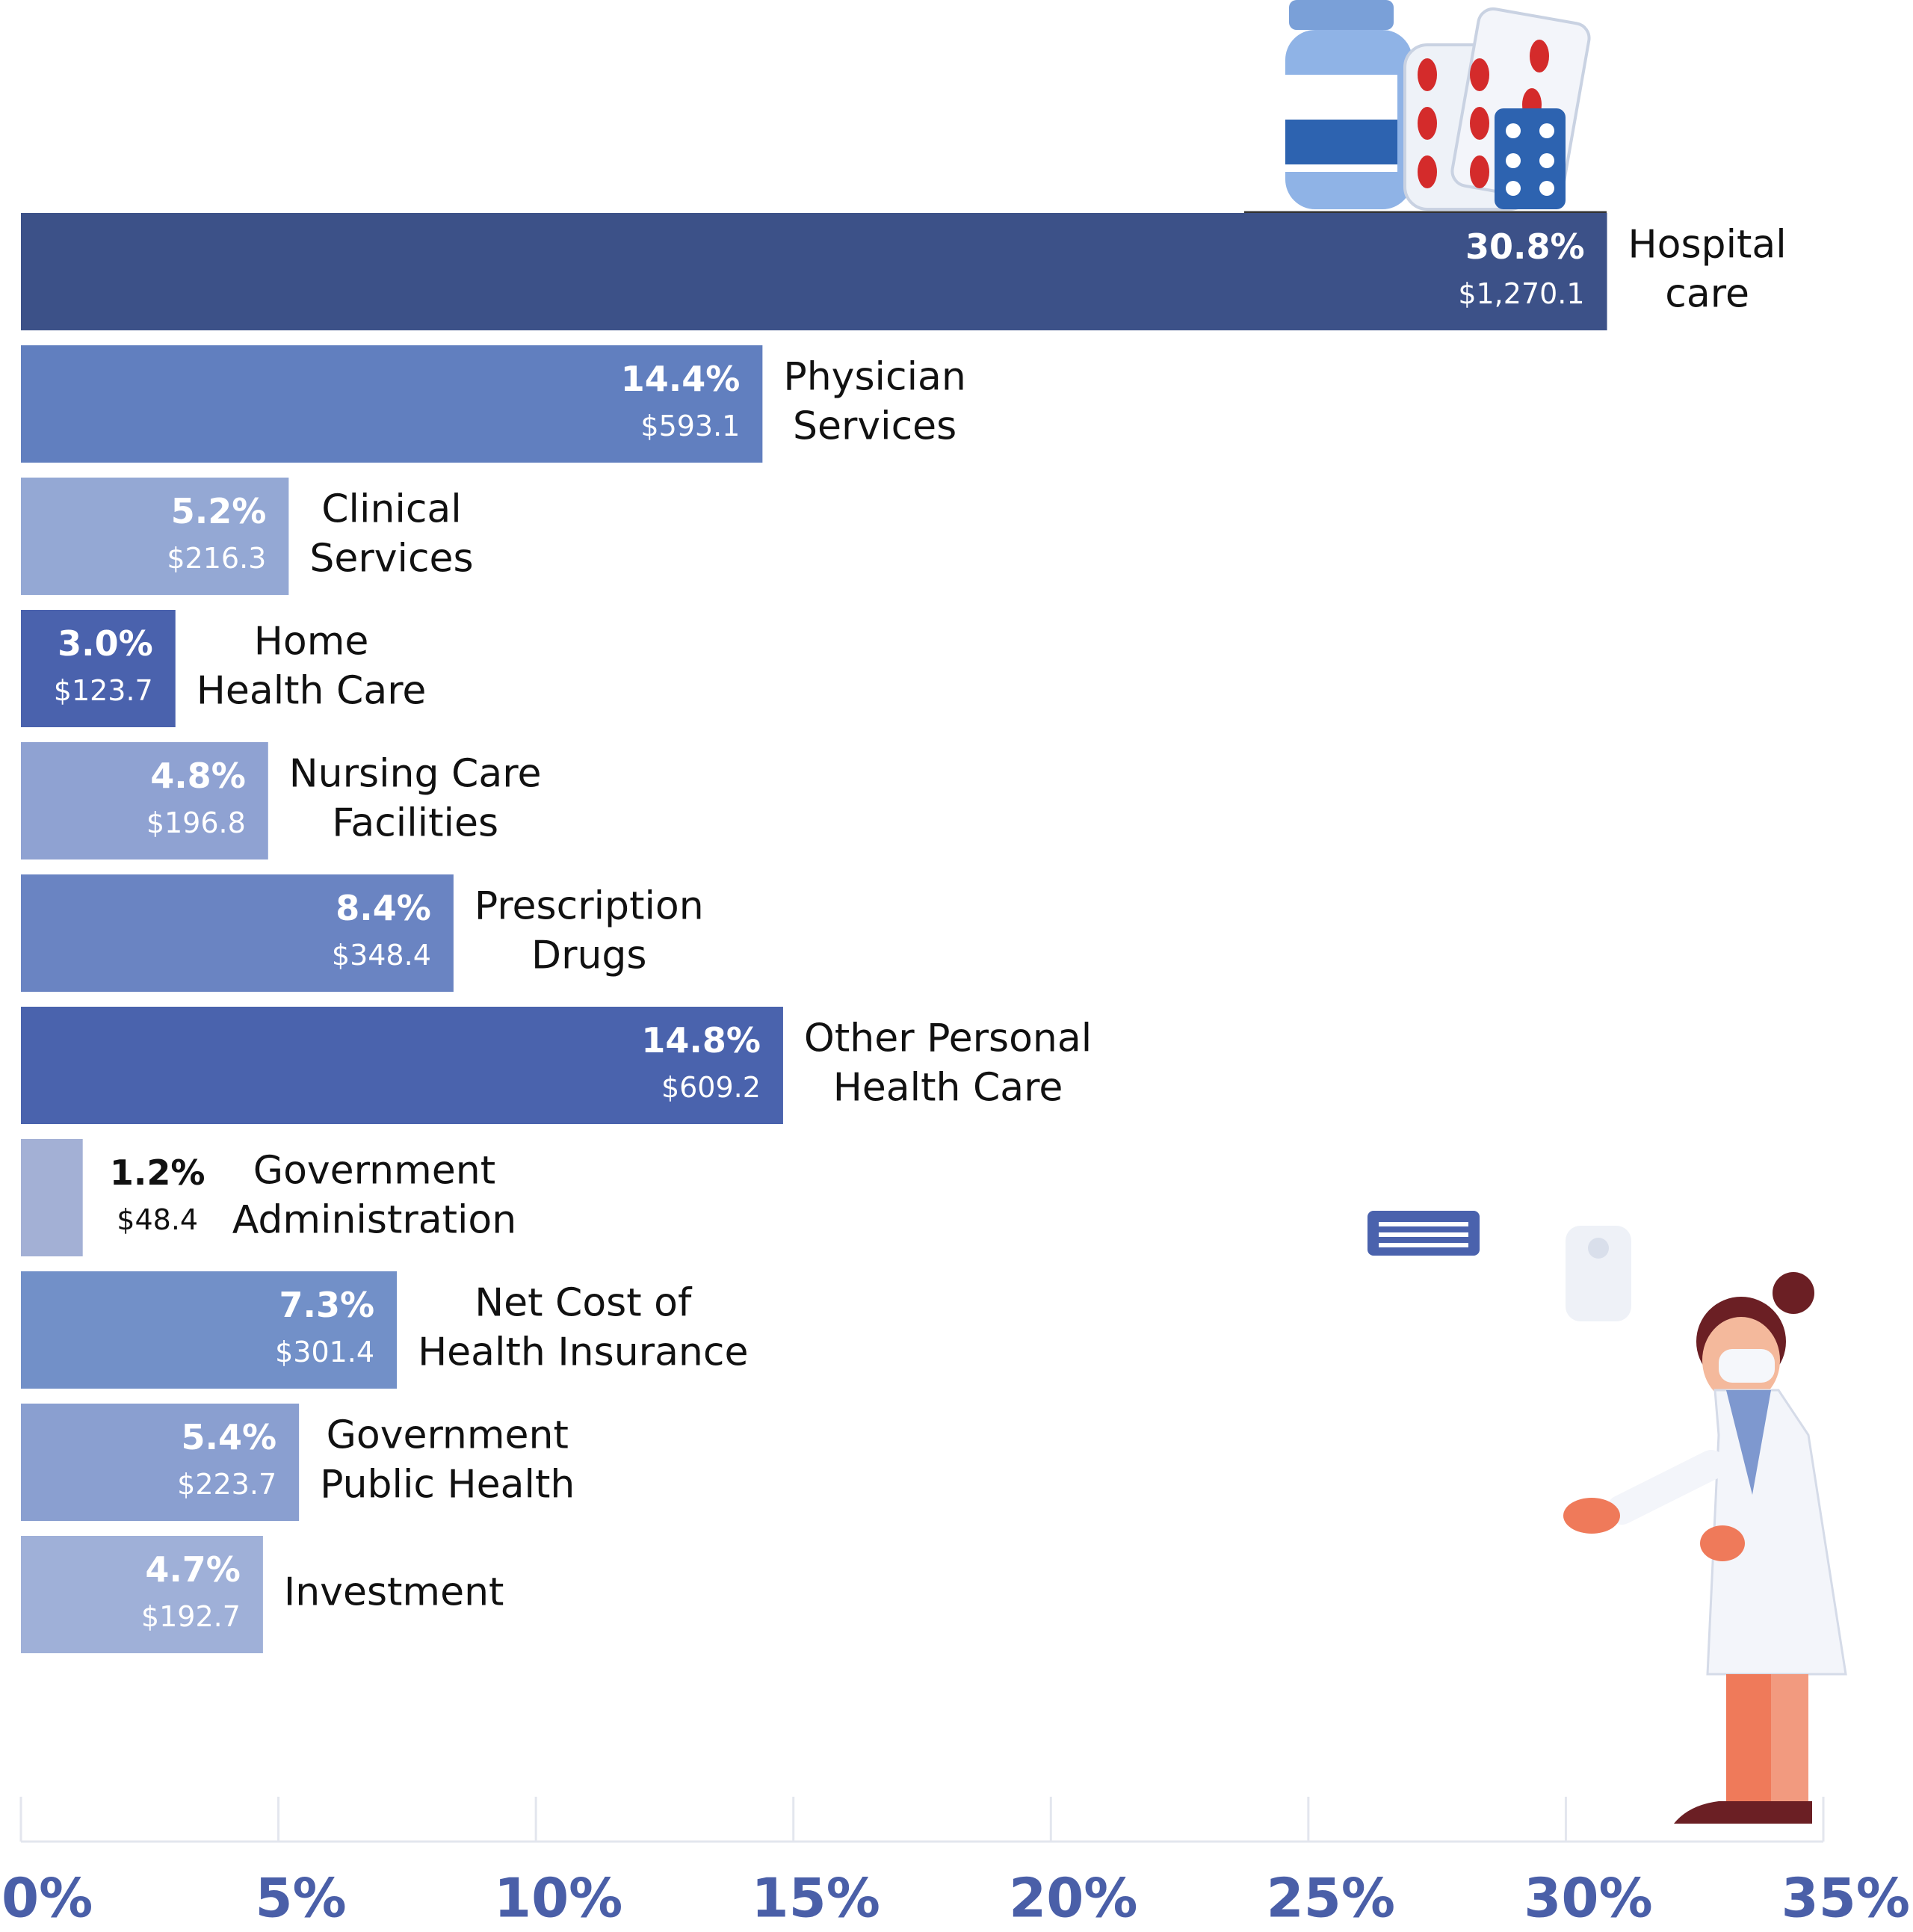 This screenshot has width=1913, height=1932. What do you see at coordinates (191, 1616) in the screenshot?
I see `amount-label: $192.7` at bounding box center [191, 1616].